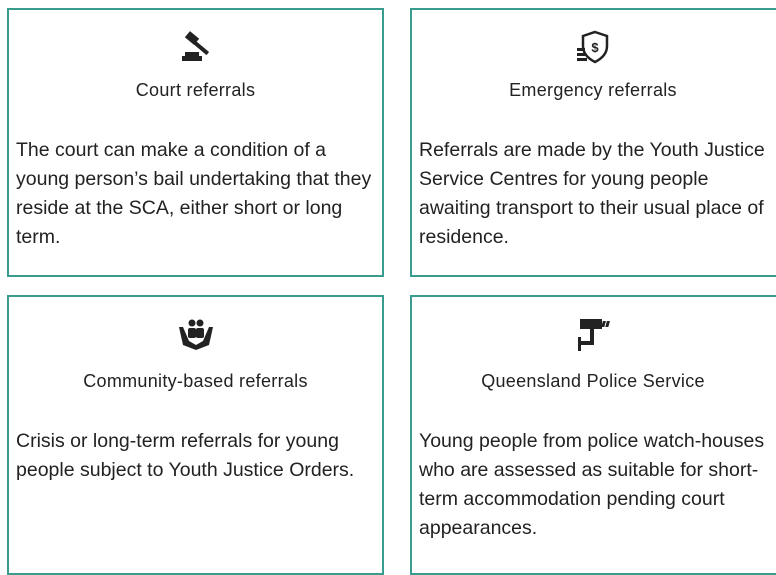 The width and height of the screenshot is (776, 575). What do you see at coordinates (195, 381) in the screenshot?
I see `card-title: Community-based referrals` at bounding box center [195, 381].